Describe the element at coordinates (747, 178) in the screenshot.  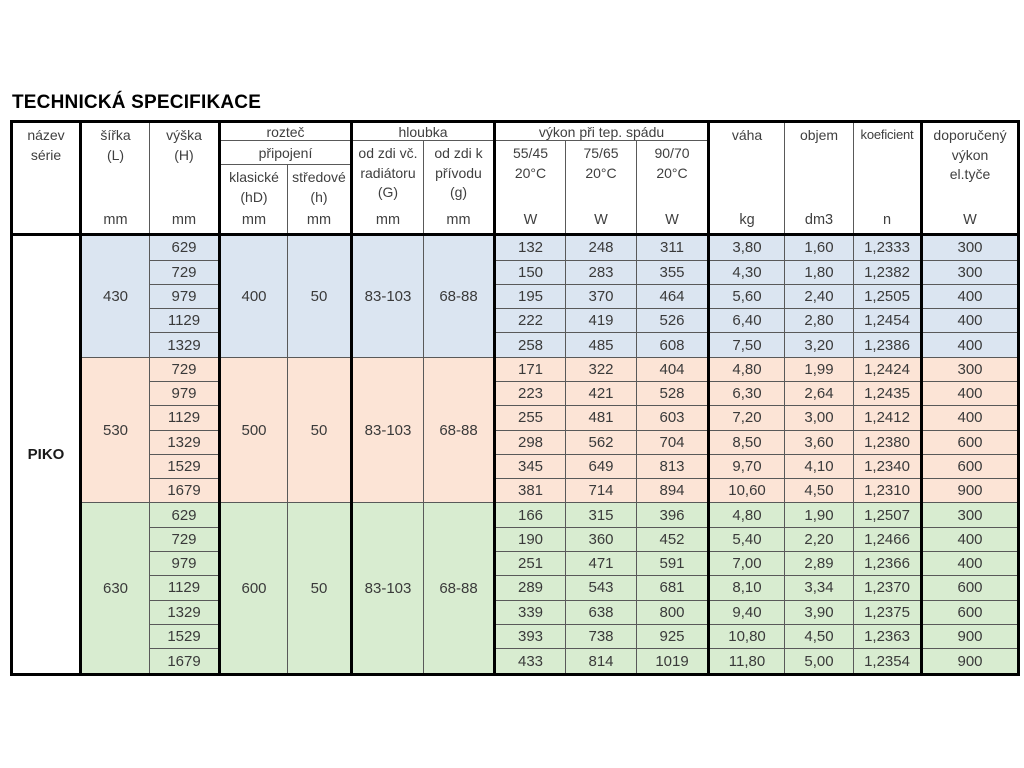
I see `col-header-vaha: váha kg` at that location.